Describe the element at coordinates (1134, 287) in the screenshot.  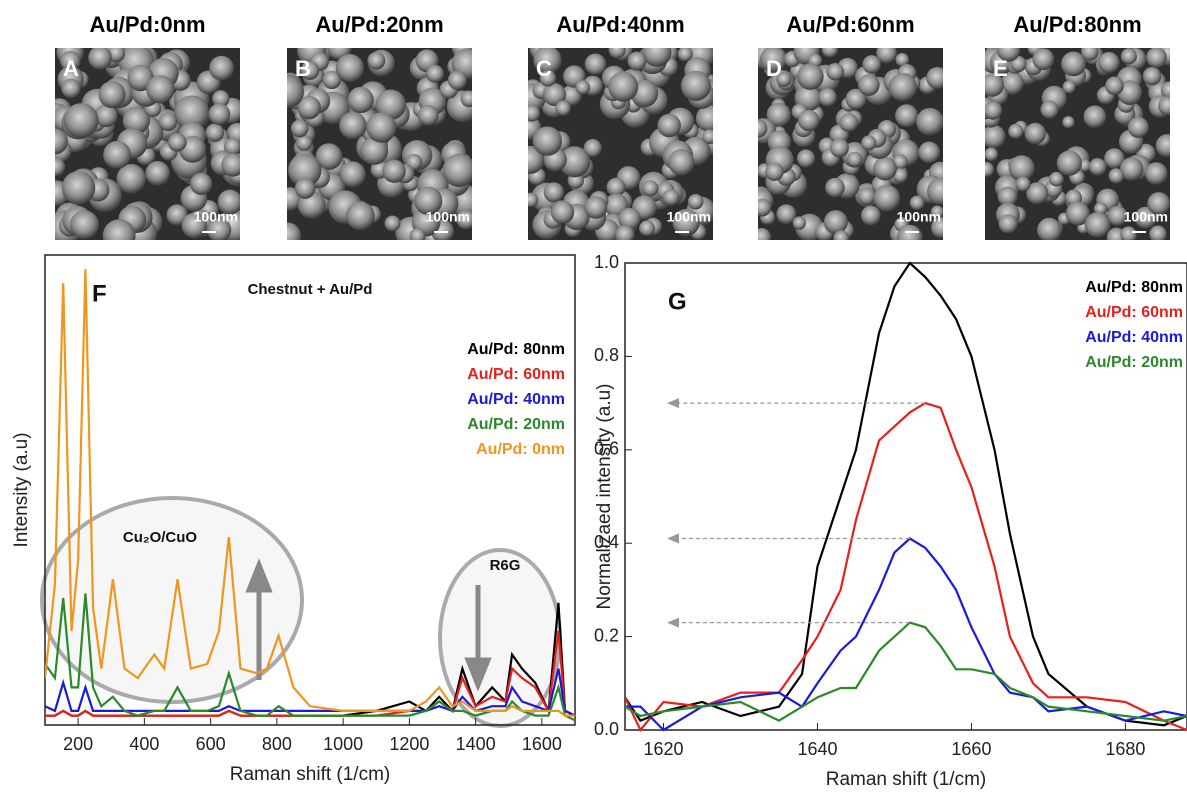
I see `legend-entry: Au/Pd: 80nm` at that location.